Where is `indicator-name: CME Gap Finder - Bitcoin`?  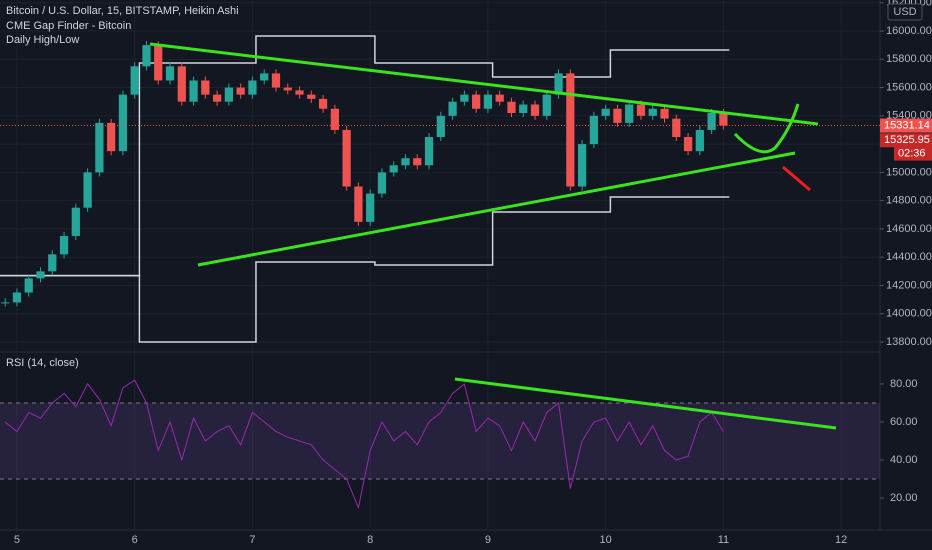 indicator-name: CME Gap Finder - Bitcoin is located at coordinates (68, 26).